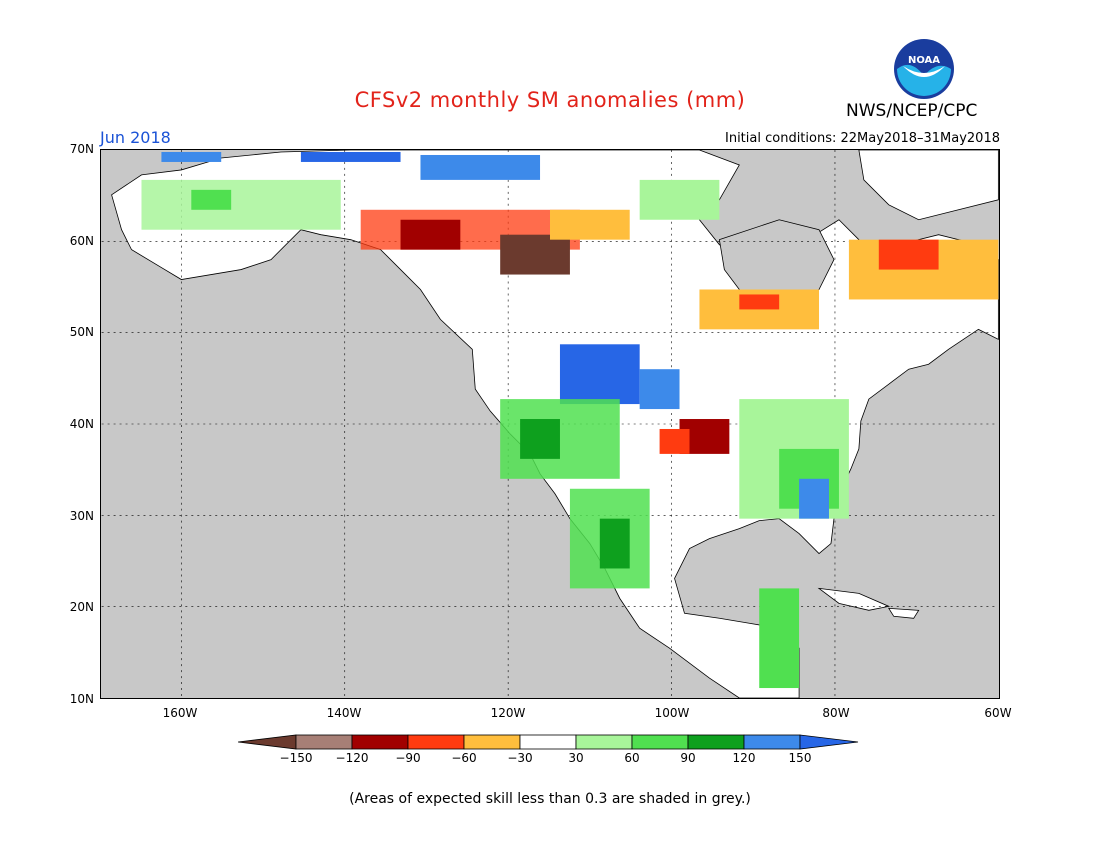  Describe the element at coordinates (672, 713) in the screenshot. I see `lon-label-100w: 100W` at that location.